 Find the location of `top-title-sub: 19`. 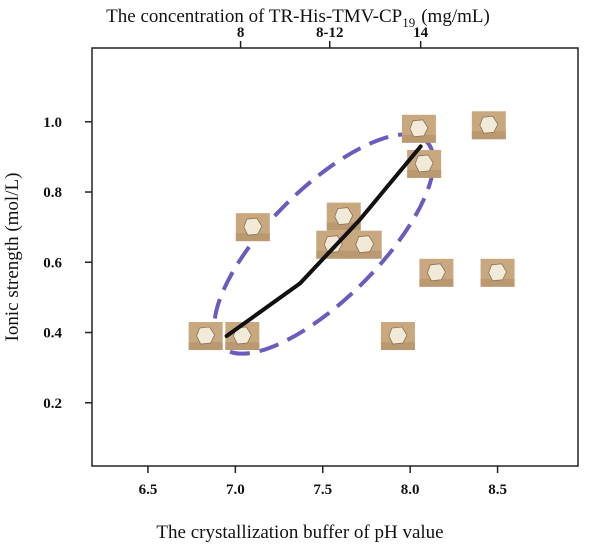

top-title-sub: 19 is located at coordinates (408, 22).